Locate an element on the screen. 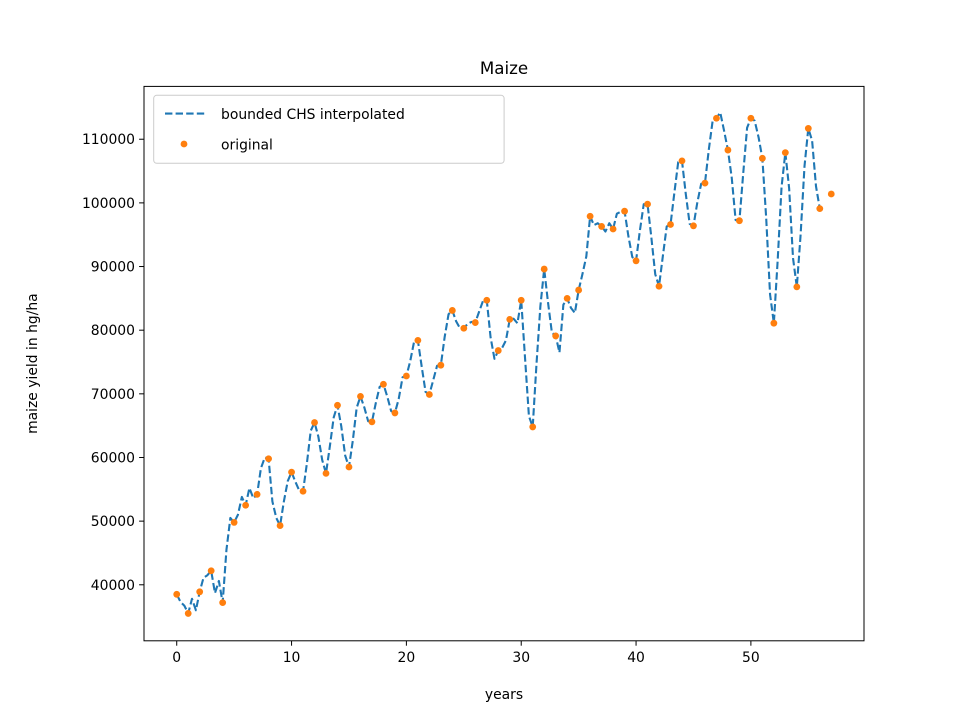  y-tick-label: 50000 is located at coordinates (113, 522).